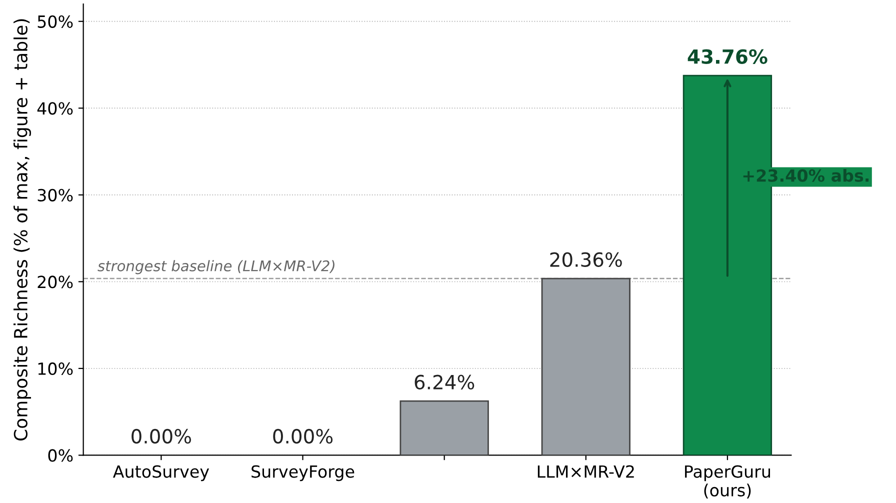  I want to click on data-label: 43.76%, so click(728, 56).